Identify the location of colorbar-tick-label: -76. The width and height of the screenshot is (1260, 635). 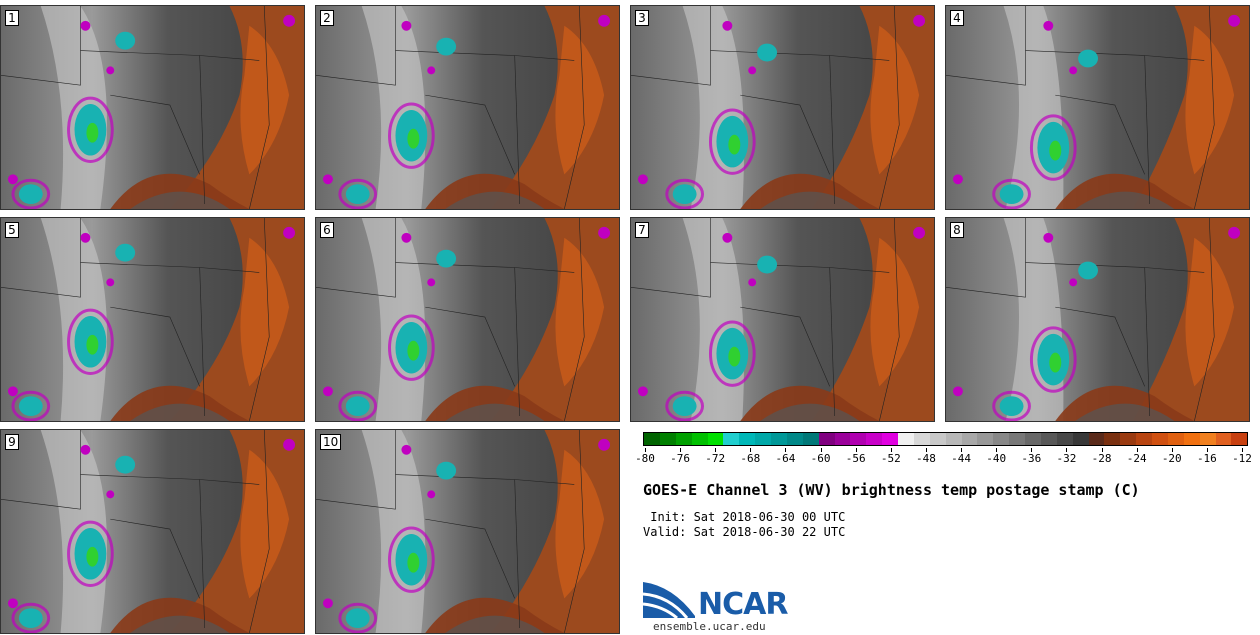
(680, 458).